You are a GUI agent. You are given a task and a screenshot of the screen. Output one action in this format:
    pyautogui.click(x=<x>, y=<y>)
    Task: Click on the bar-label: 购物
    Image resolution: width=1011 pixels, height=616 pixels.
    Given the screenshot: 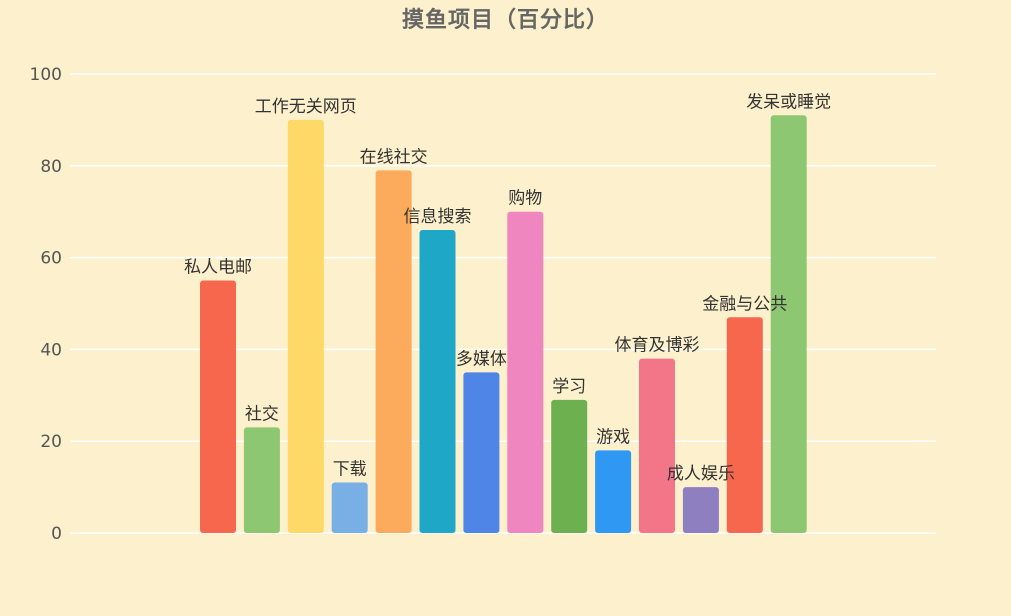 What is the action you would take?
    pyautogui.click(x=525, y=199)
    